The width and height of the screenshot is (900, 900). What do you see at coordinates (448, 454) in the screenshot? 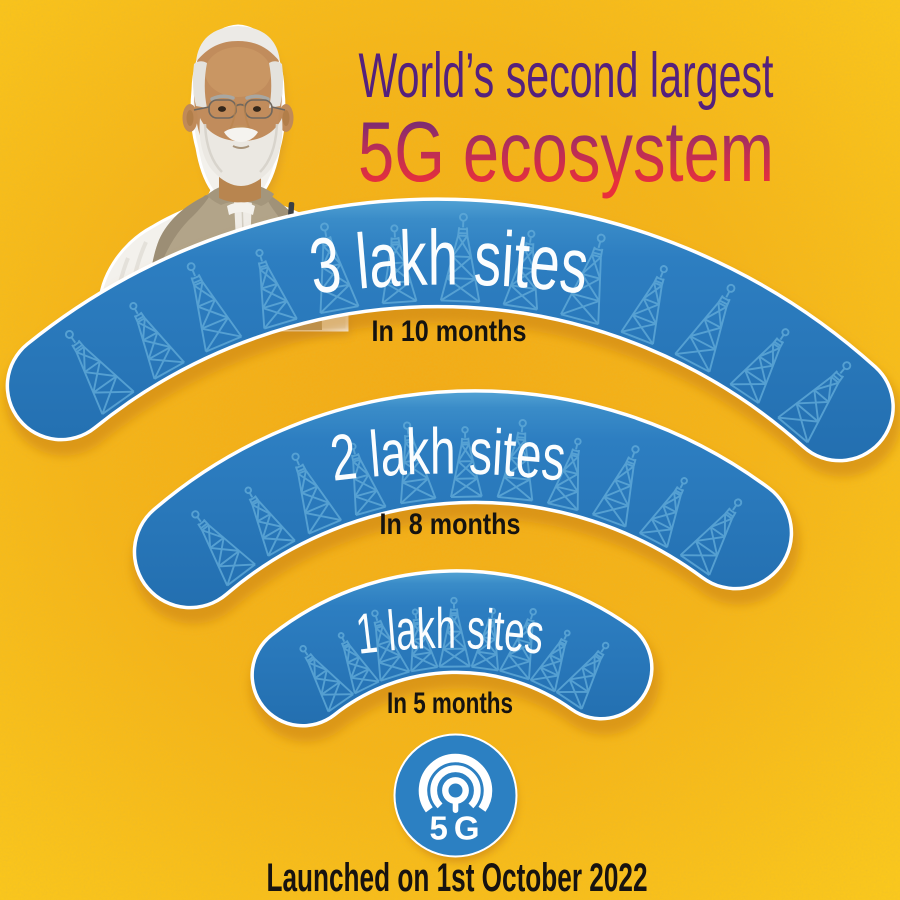
I see `svg-text: 2 lakh sites` at bounding box center [448, 454].